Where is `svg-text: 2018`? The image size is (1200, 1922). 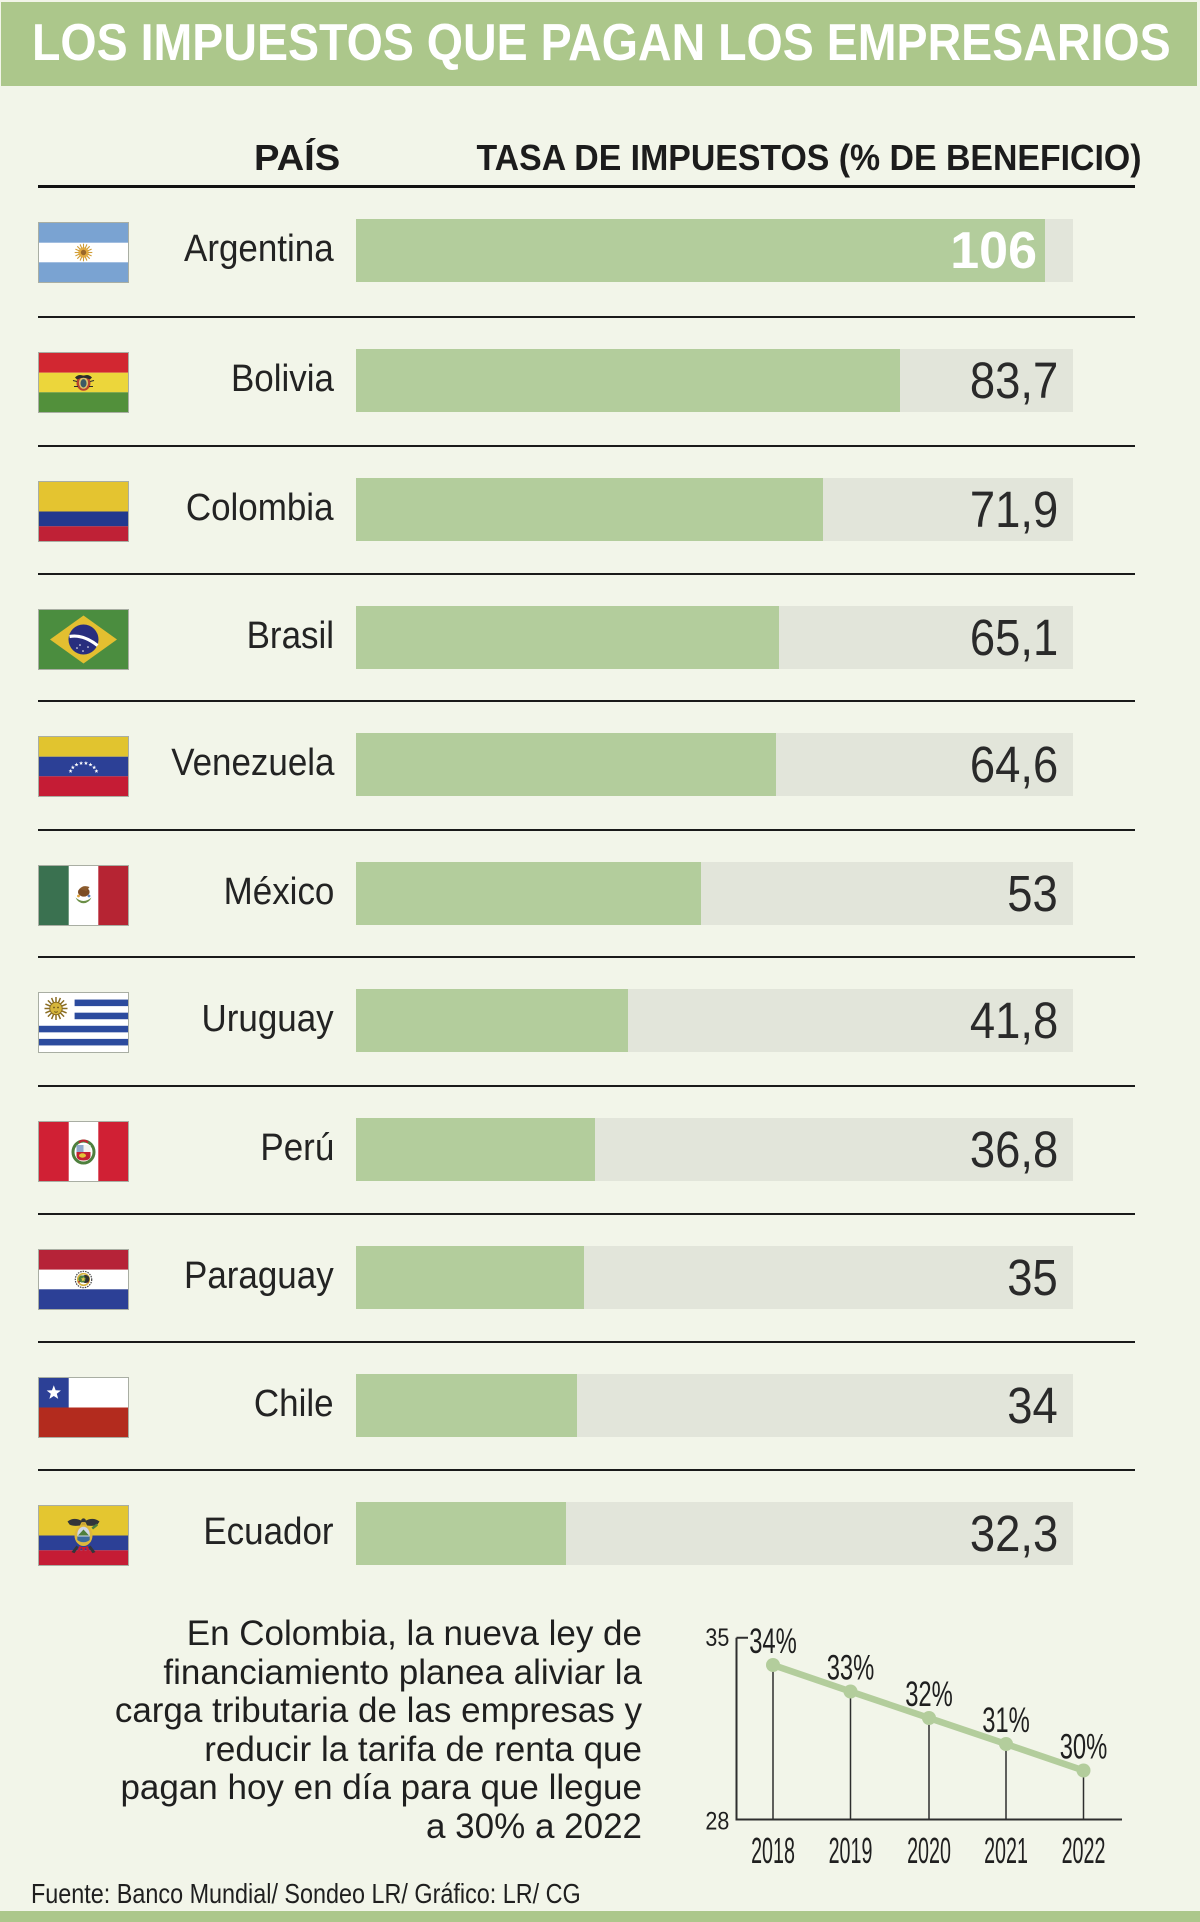 svg-text: 2018 is located at coordinates (773, 1851).